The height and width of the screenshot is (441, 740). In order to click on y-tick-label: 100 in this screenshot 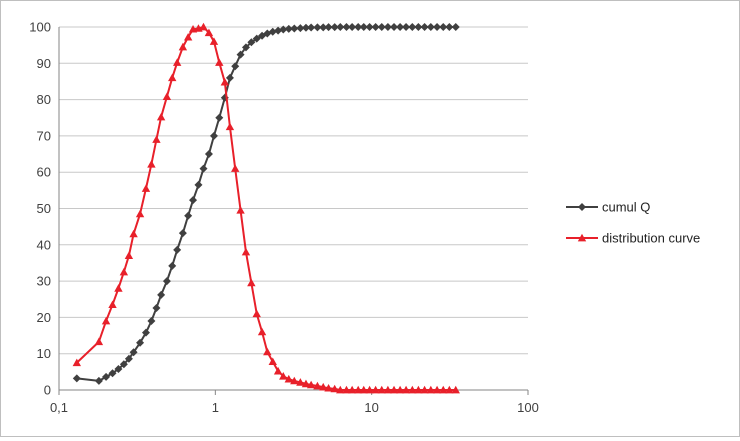, I will do `click(40, 27)`.